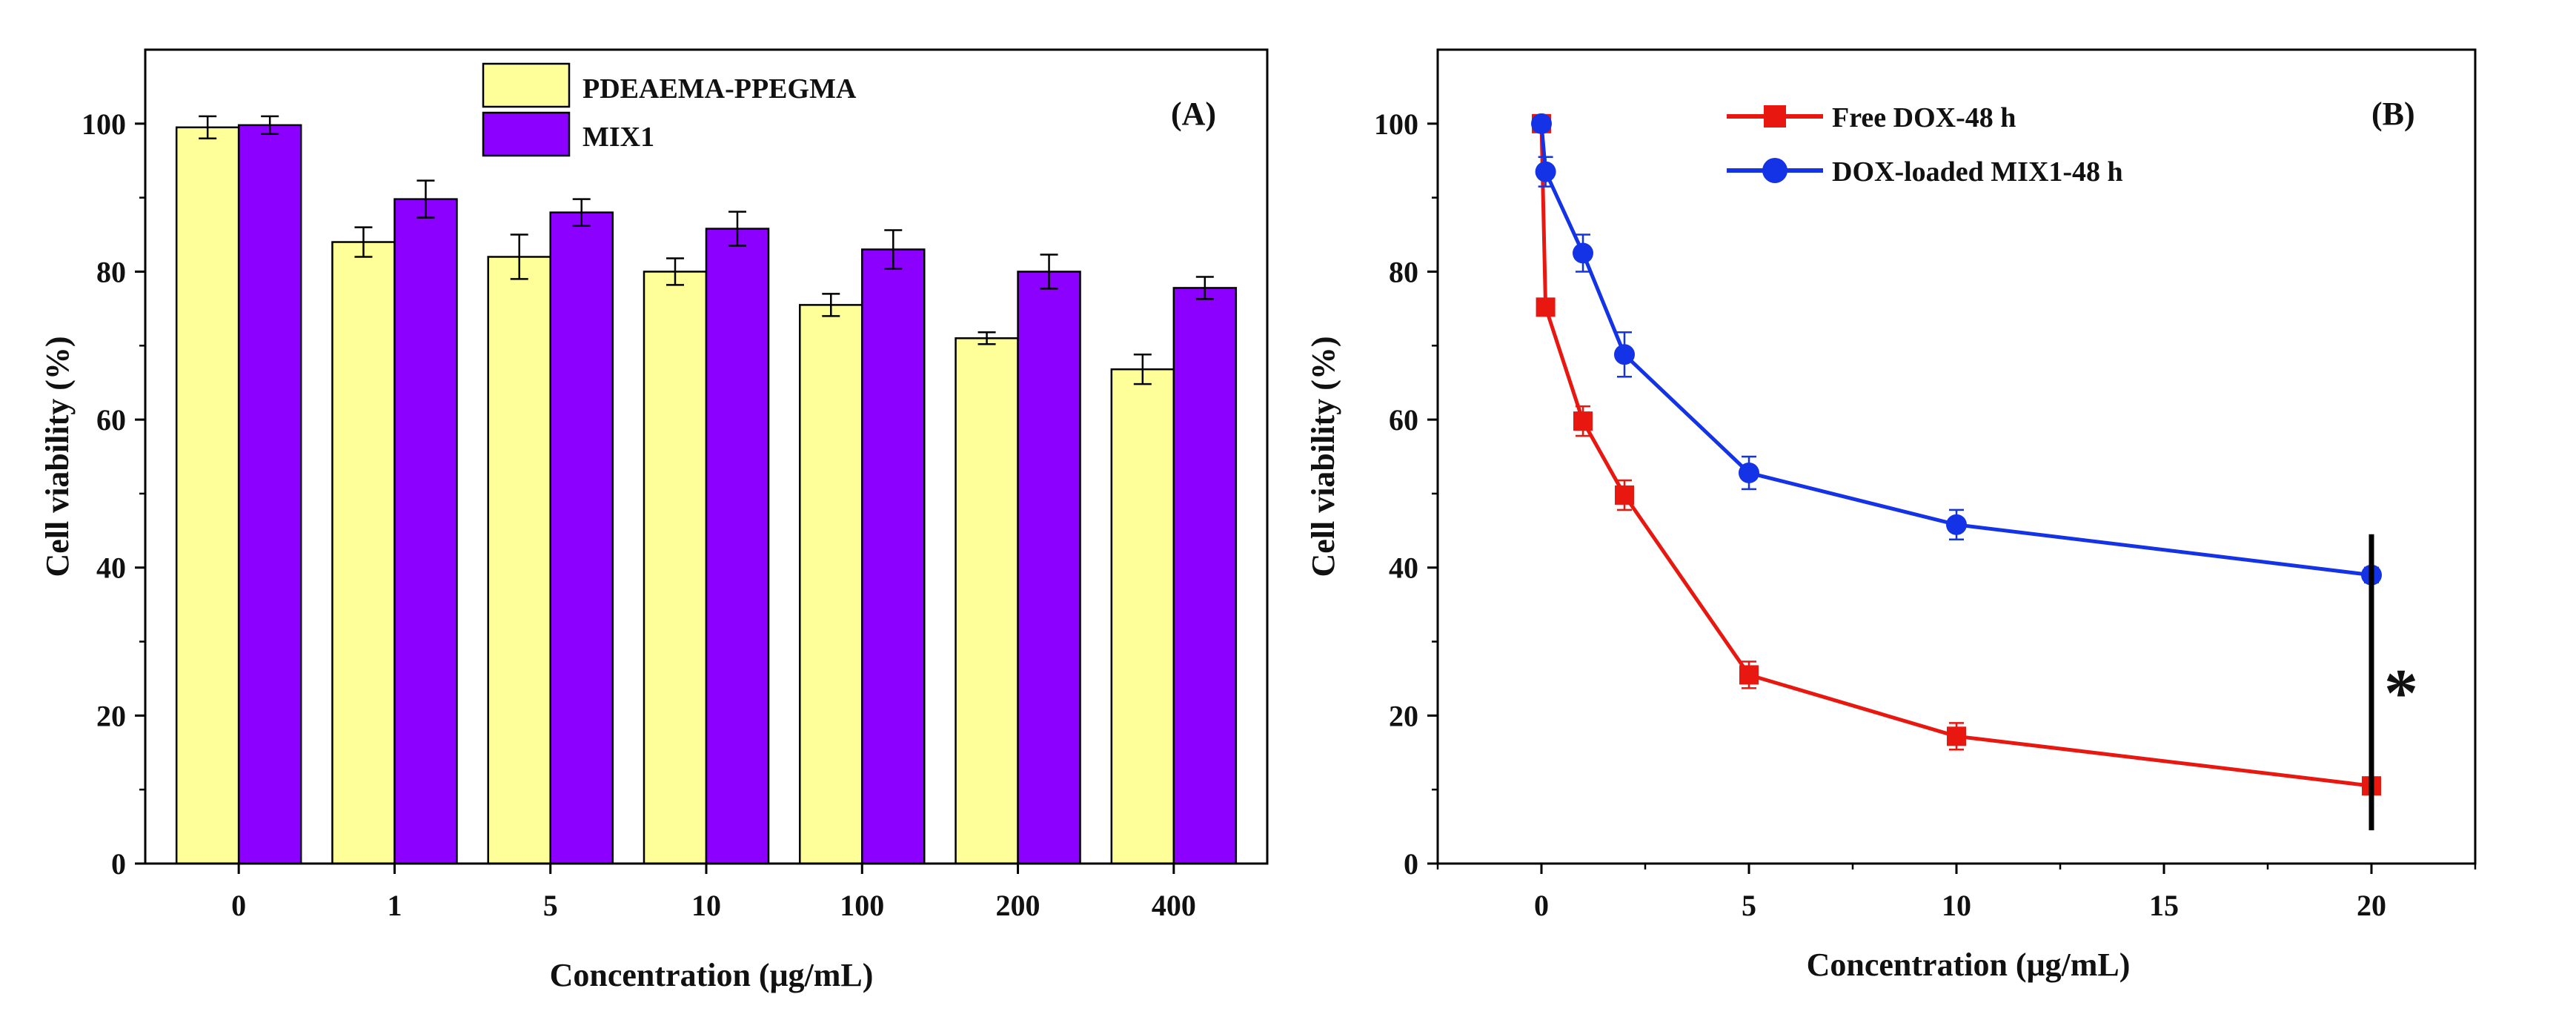 This screenshot has height=1017, width=2576. Describe the element at coordinates (104, 124) in the screenshot. I see `y-tick-label-a: 100` at that location.